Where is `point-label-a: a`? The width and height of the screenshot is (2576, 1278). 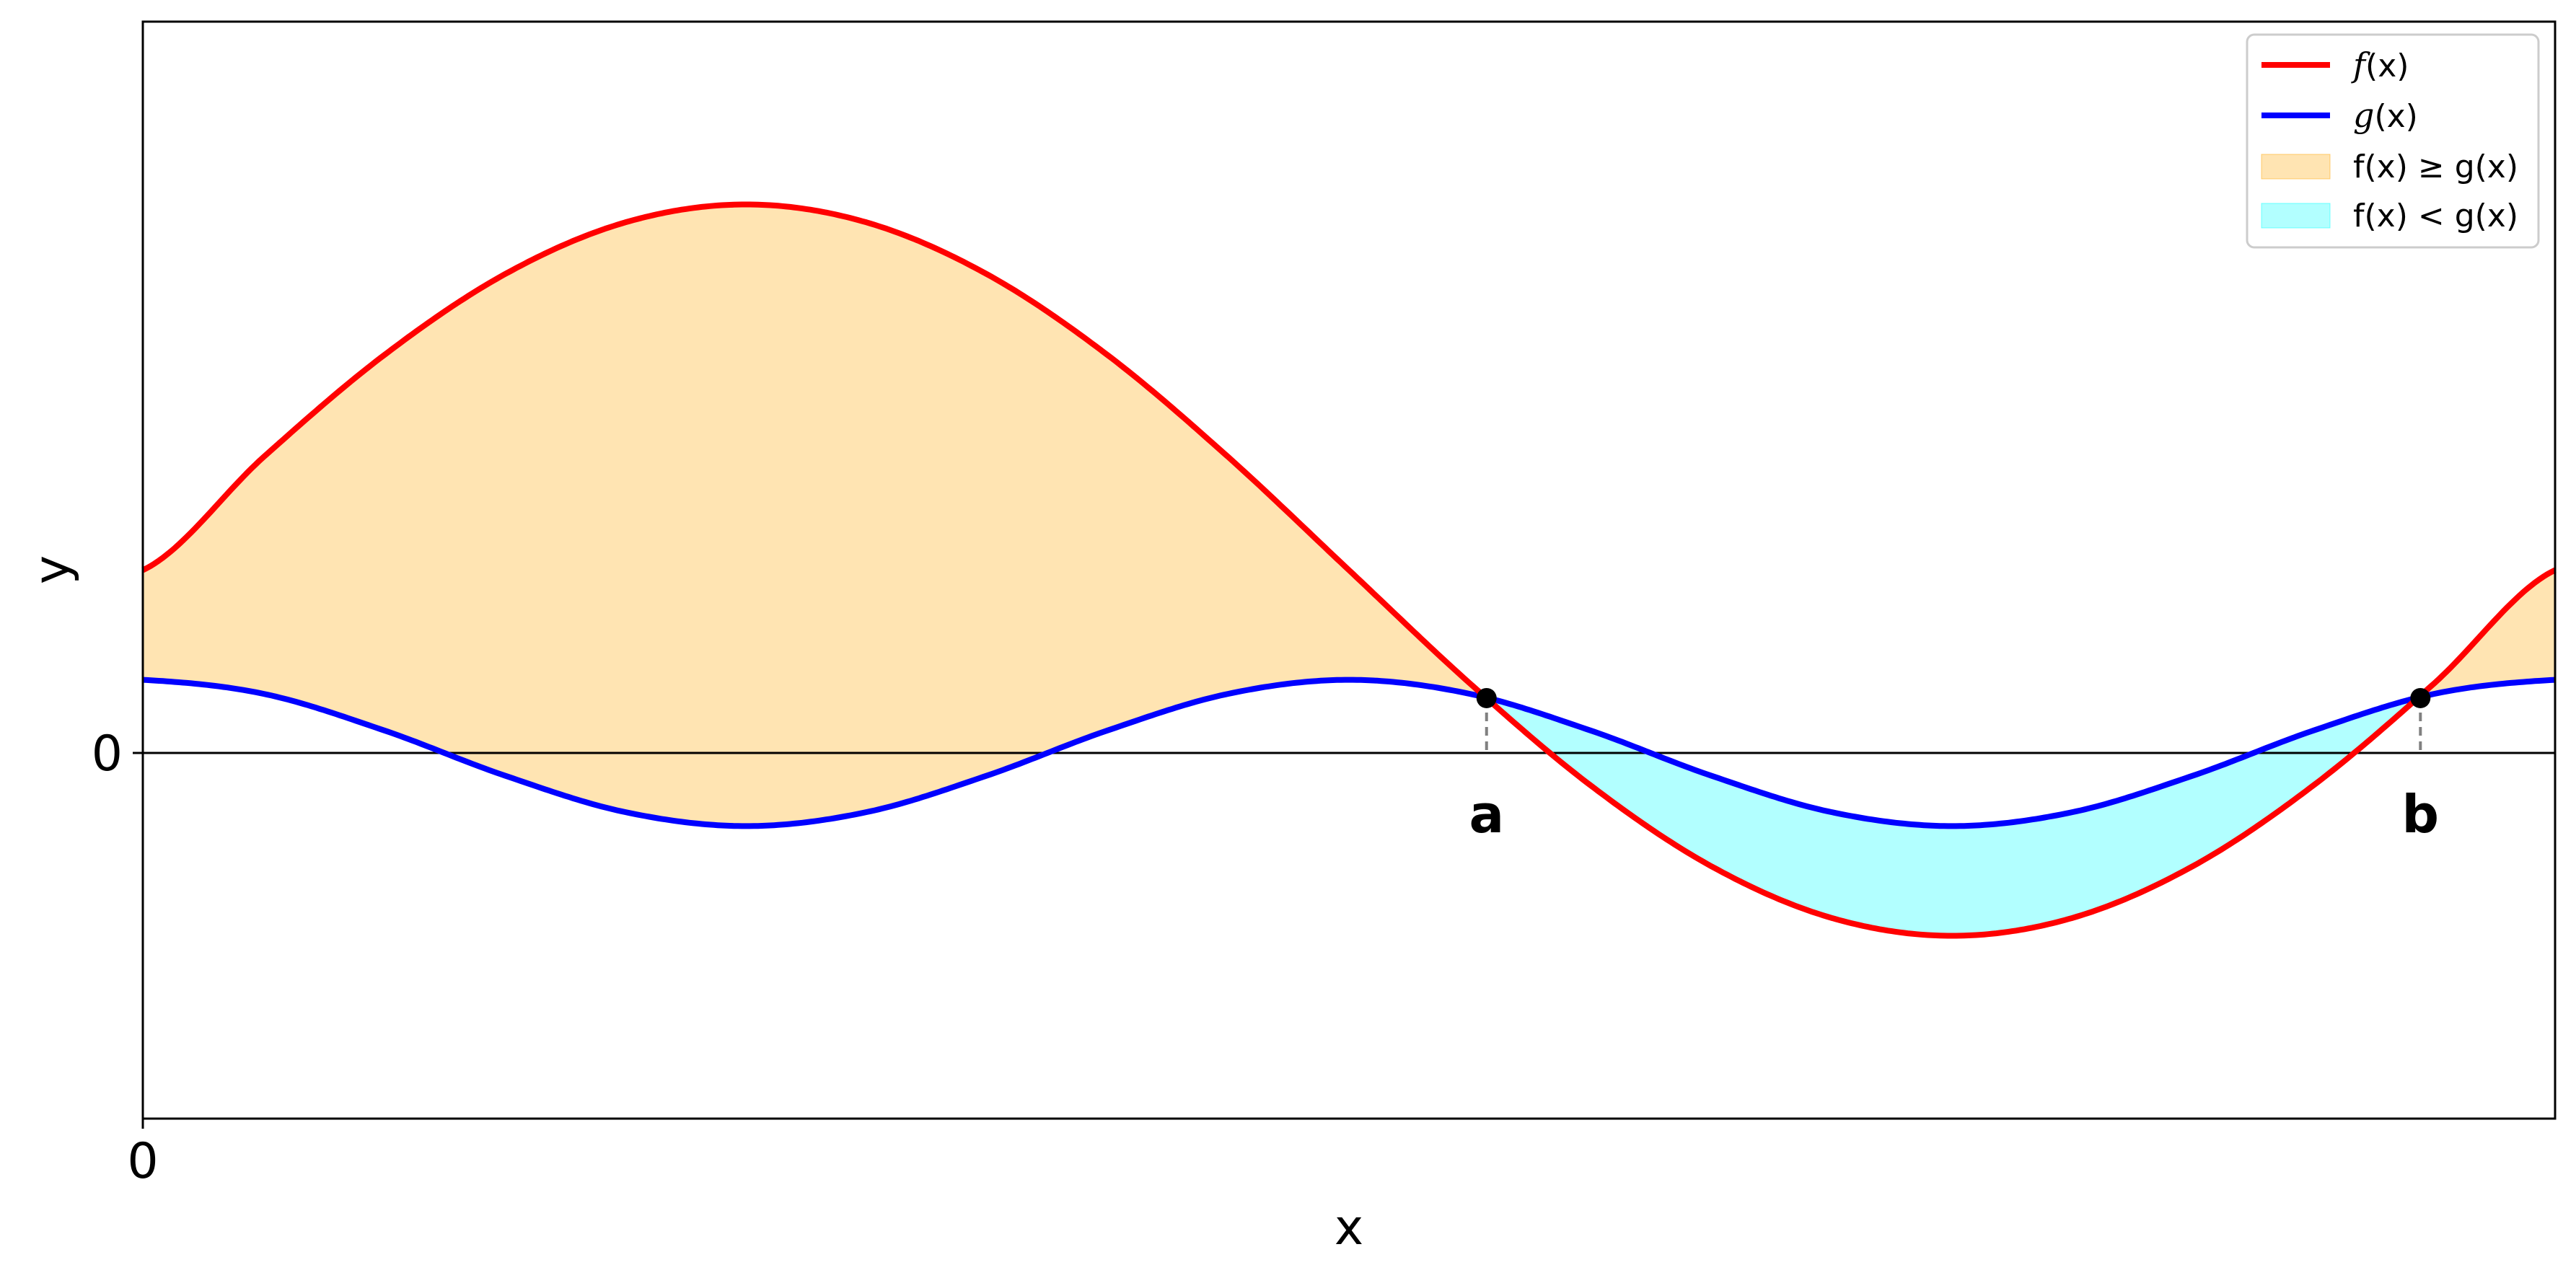
point-label-a: a is located at coordinates (1486, 814).